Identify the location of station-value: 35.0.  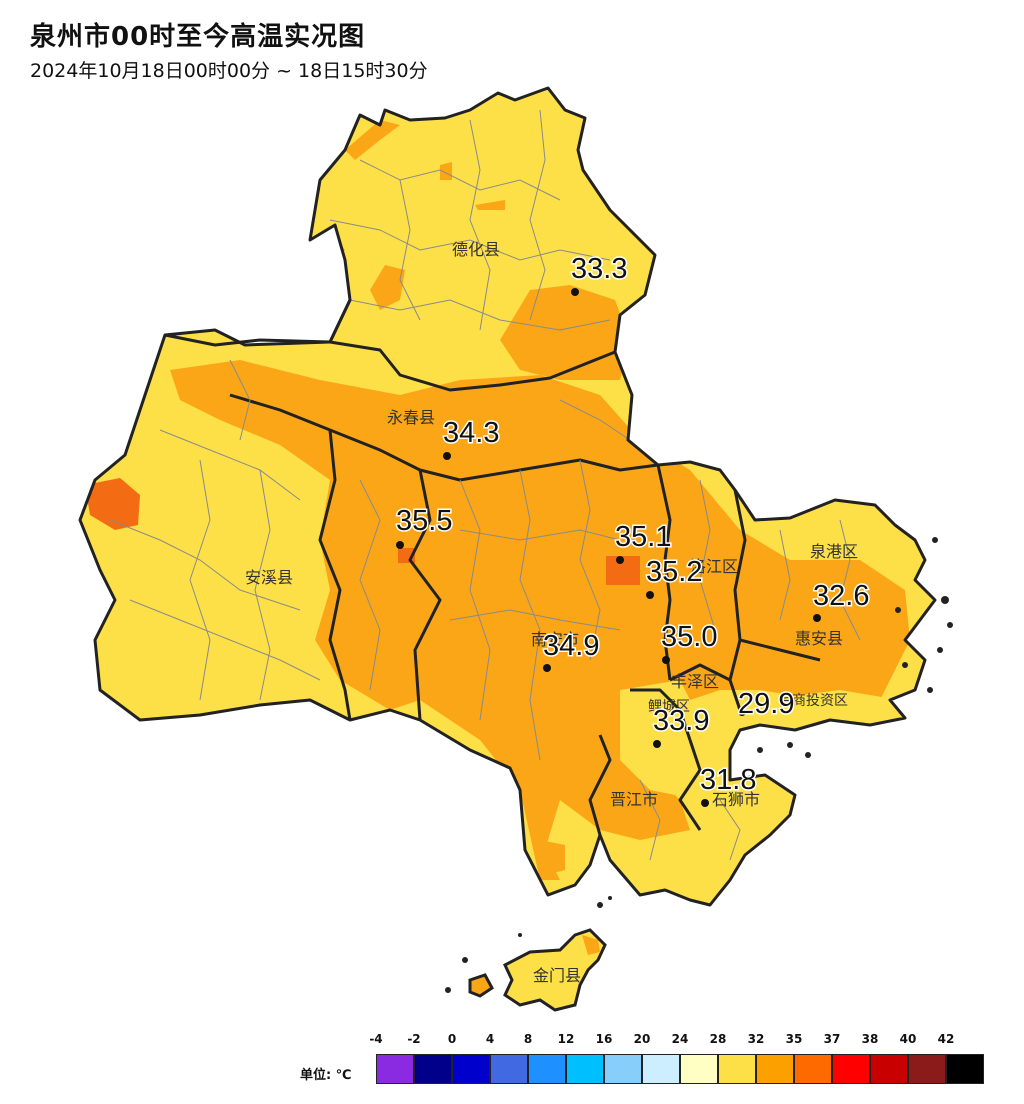
(689, 637).